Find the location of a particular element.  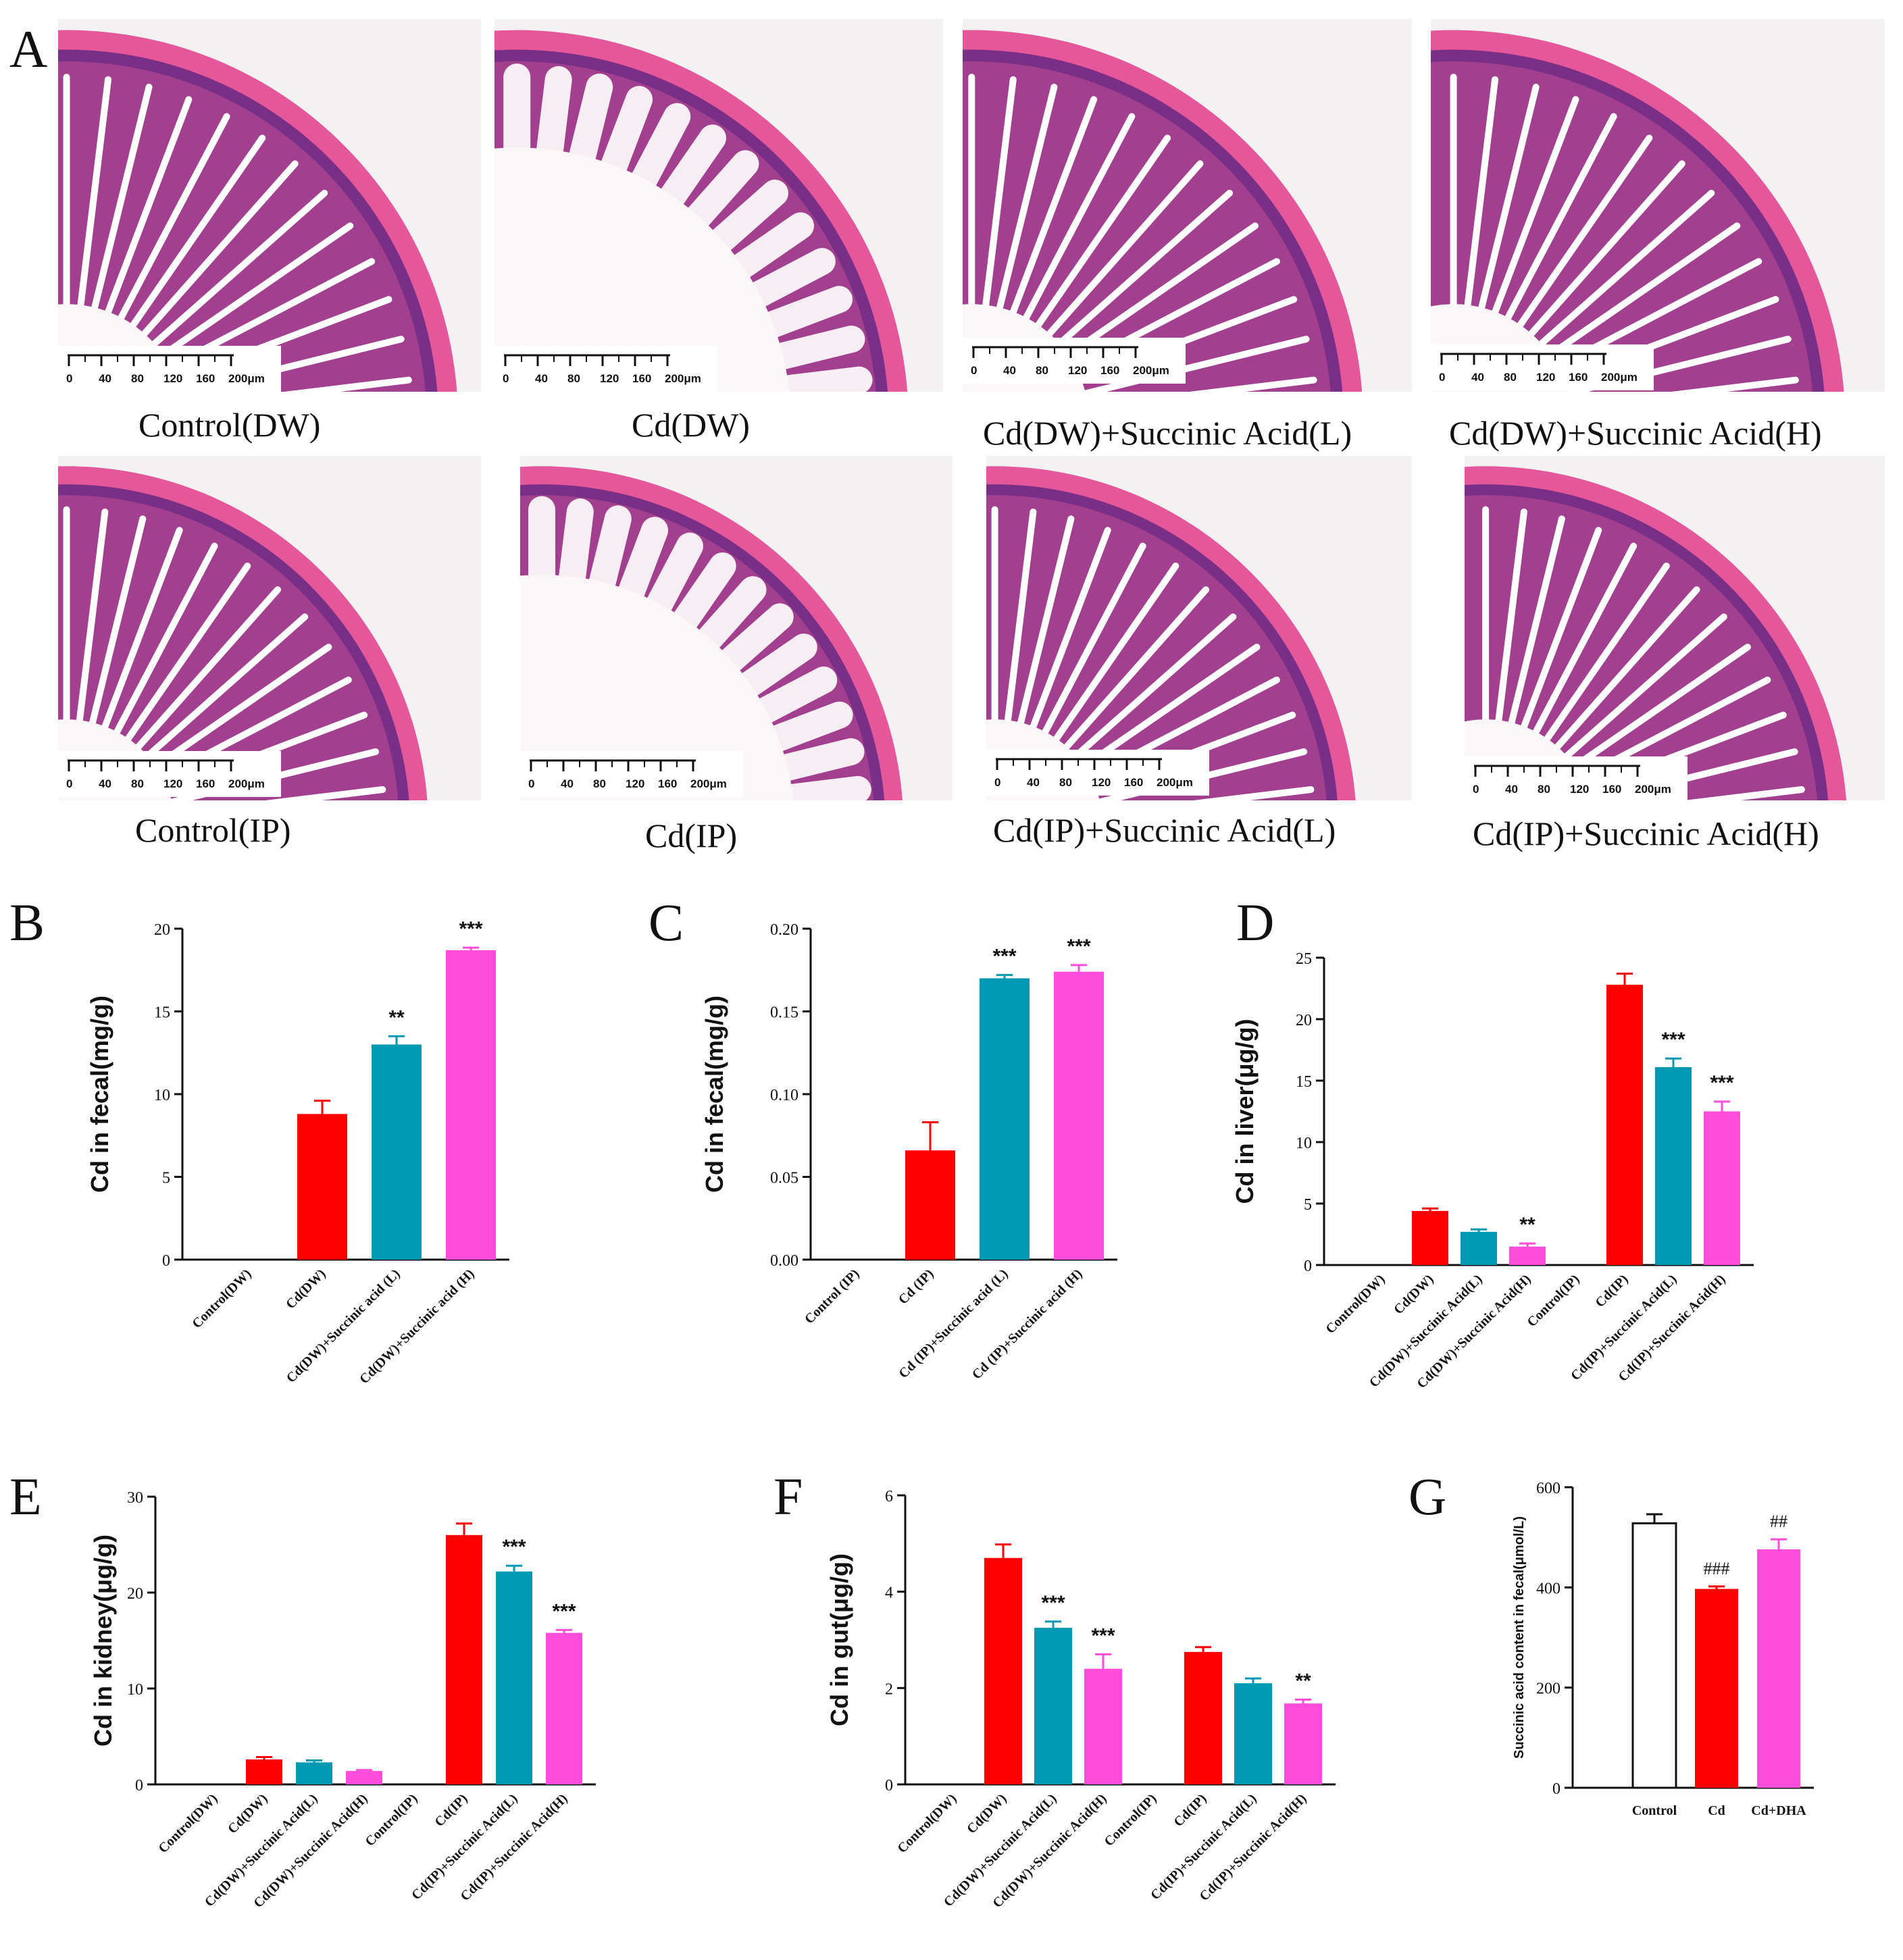

x-tick-label: Control (IP) is located at coordinates (832, 1297).